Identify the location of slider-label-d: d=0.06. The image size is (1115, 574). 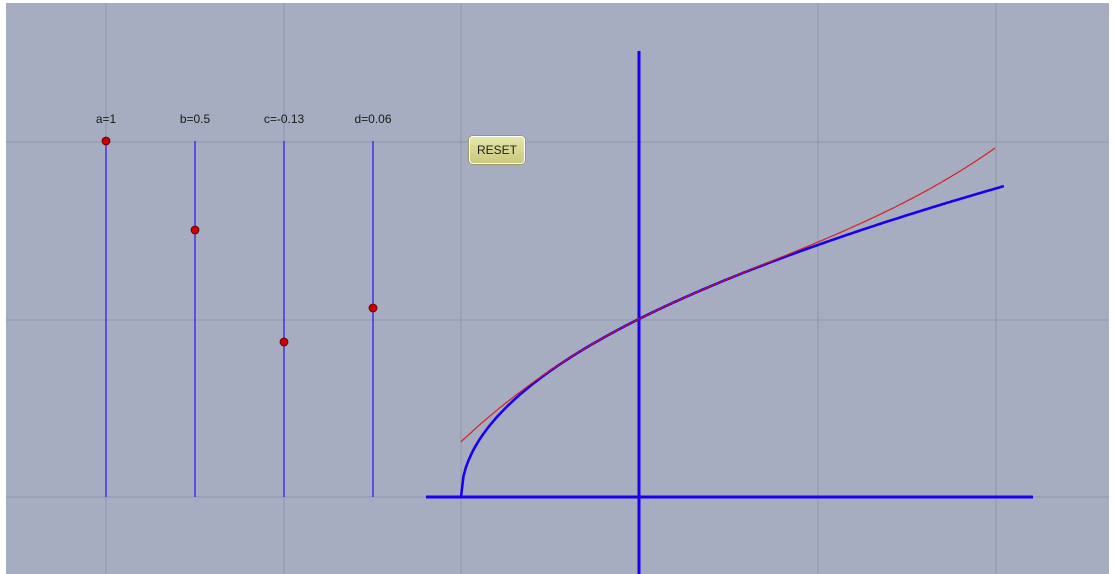
(373, 119).